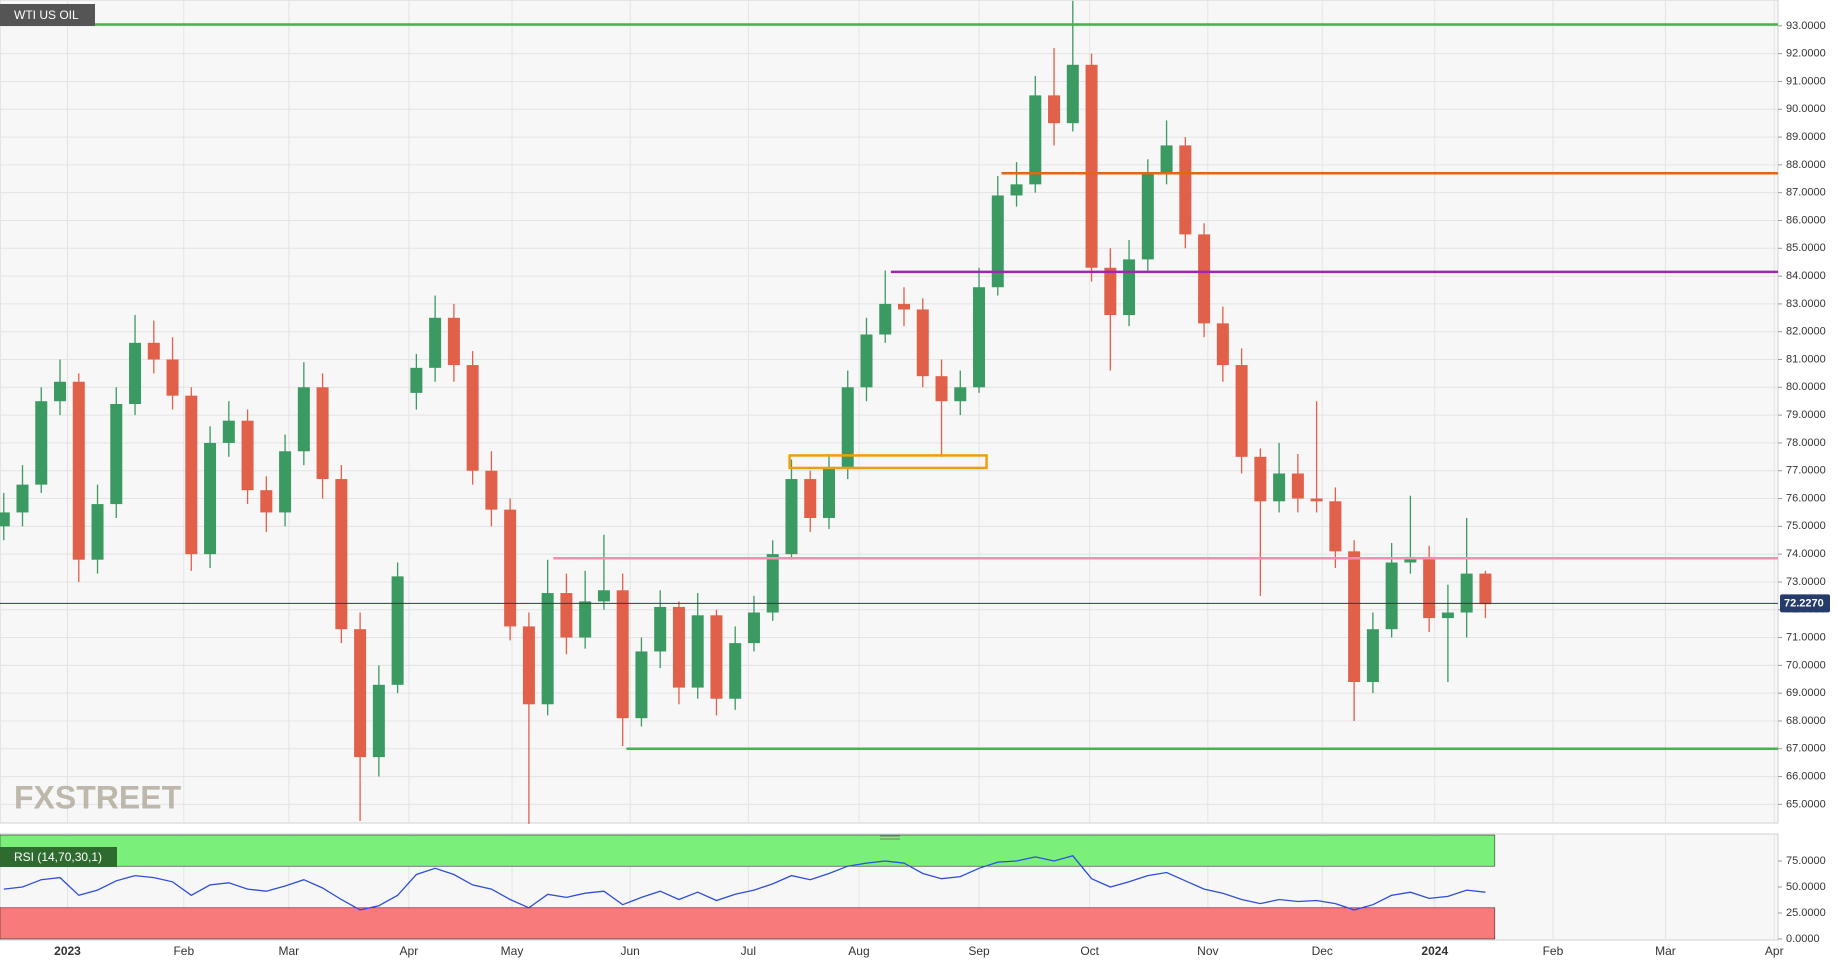 This screenshot has width=1837, height=964. I want to click on y-tick-label: 86.0000, so click(1806, 220).